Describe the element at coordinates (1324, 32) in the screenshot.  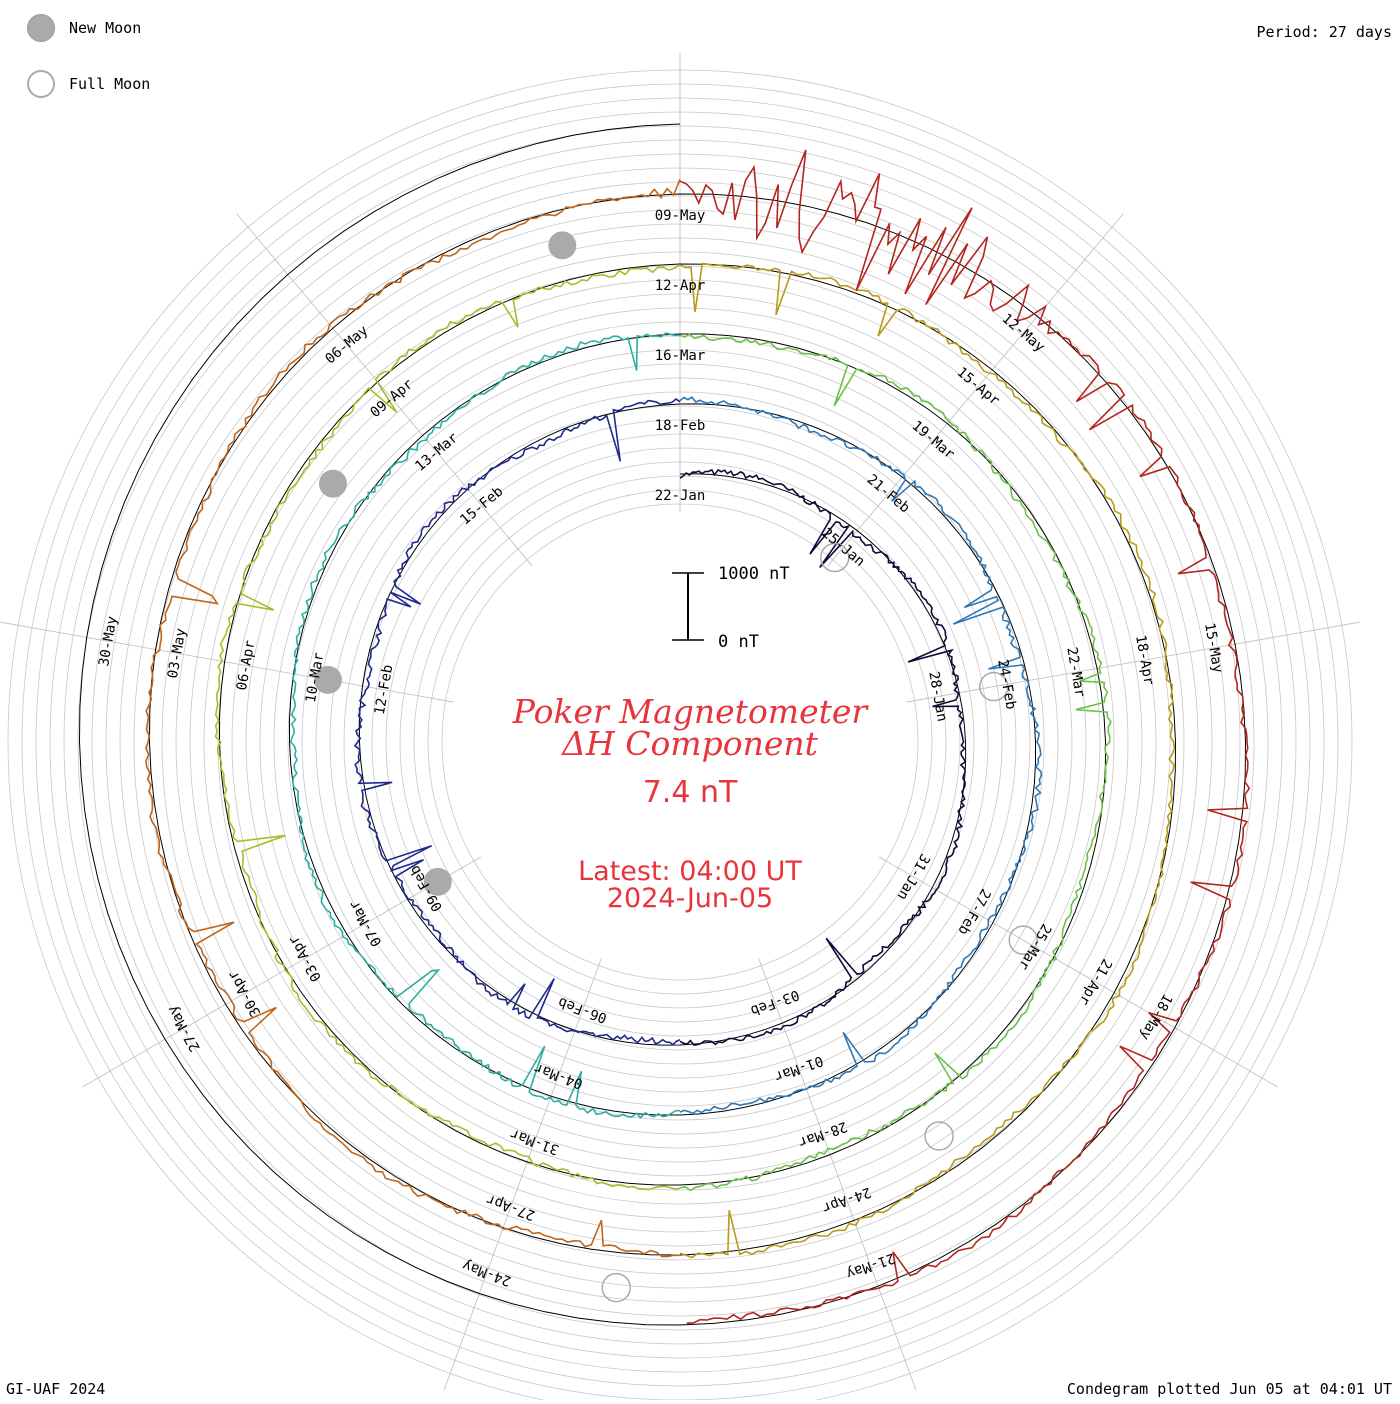
I see `period-label: Period: 27 days` at that location.